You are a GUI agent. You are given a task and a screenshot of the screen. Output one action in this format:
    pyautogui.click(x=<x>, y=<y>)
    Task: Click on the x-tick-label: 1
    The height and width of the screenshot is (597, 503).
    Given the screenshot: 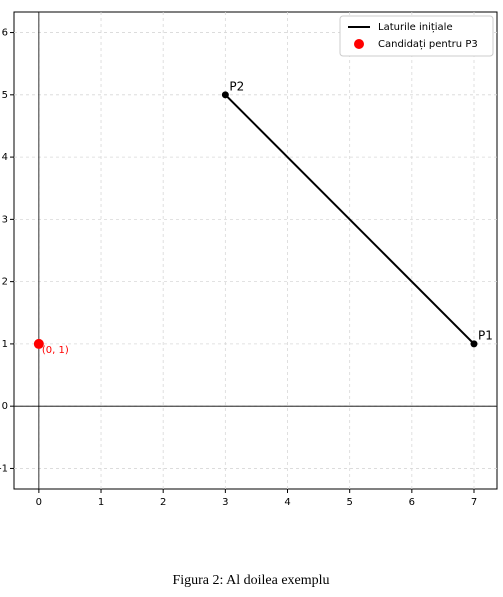 What is the action you would take?
    pyautogui.click(x=101, y=502)
    